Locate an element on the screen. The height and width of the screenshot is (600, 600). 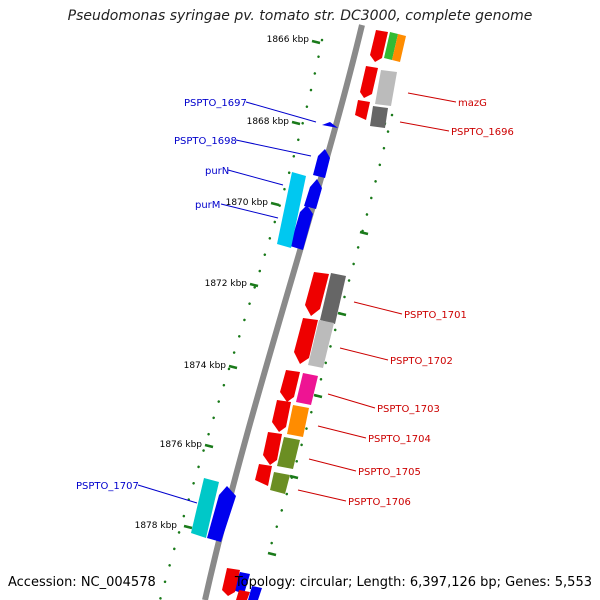
kbp-label: 1878 kbp is located at coordinates (156, 526).